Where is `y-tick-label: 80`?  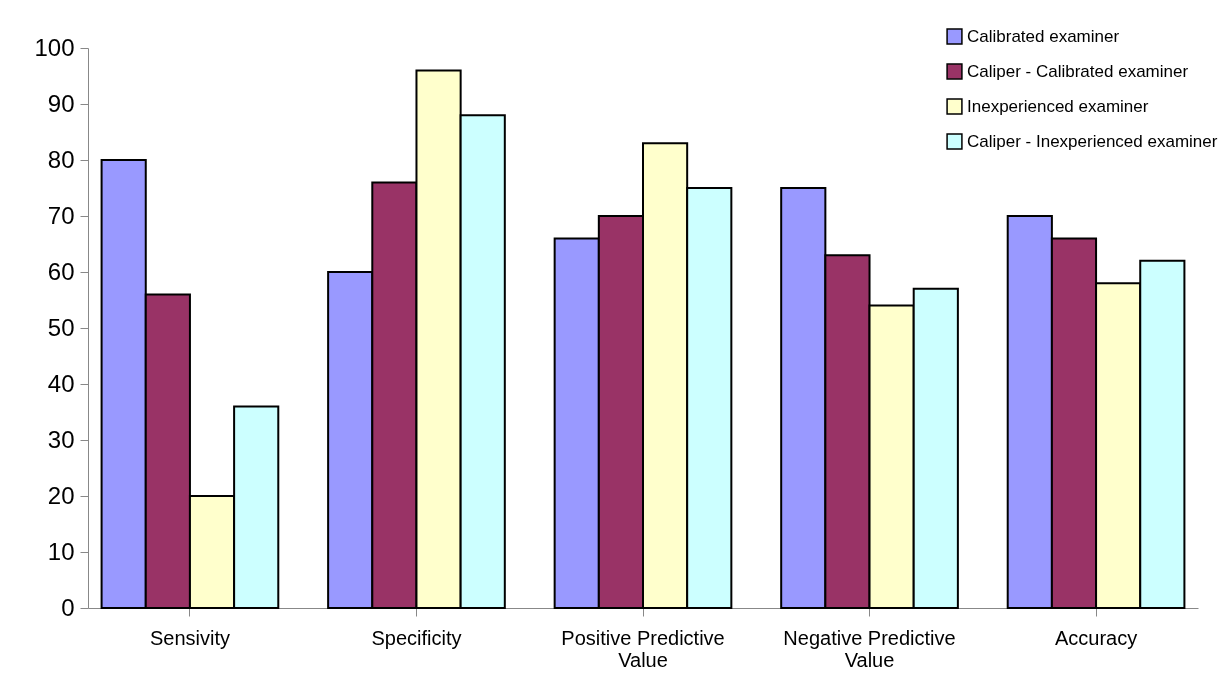 y-tick-label: 80 is located at coordinates (61, 159).